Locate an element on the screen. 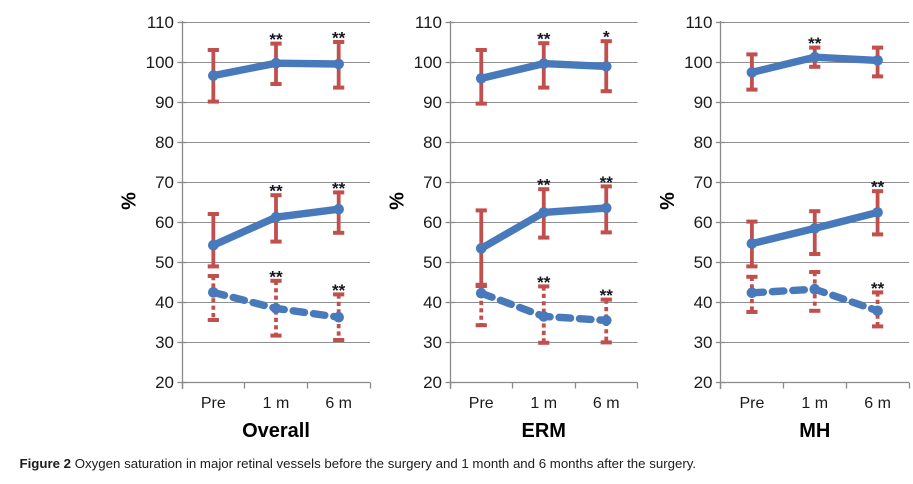 The image size is (913, 484). svg-text: Overall is located at coordinates (276, 431).